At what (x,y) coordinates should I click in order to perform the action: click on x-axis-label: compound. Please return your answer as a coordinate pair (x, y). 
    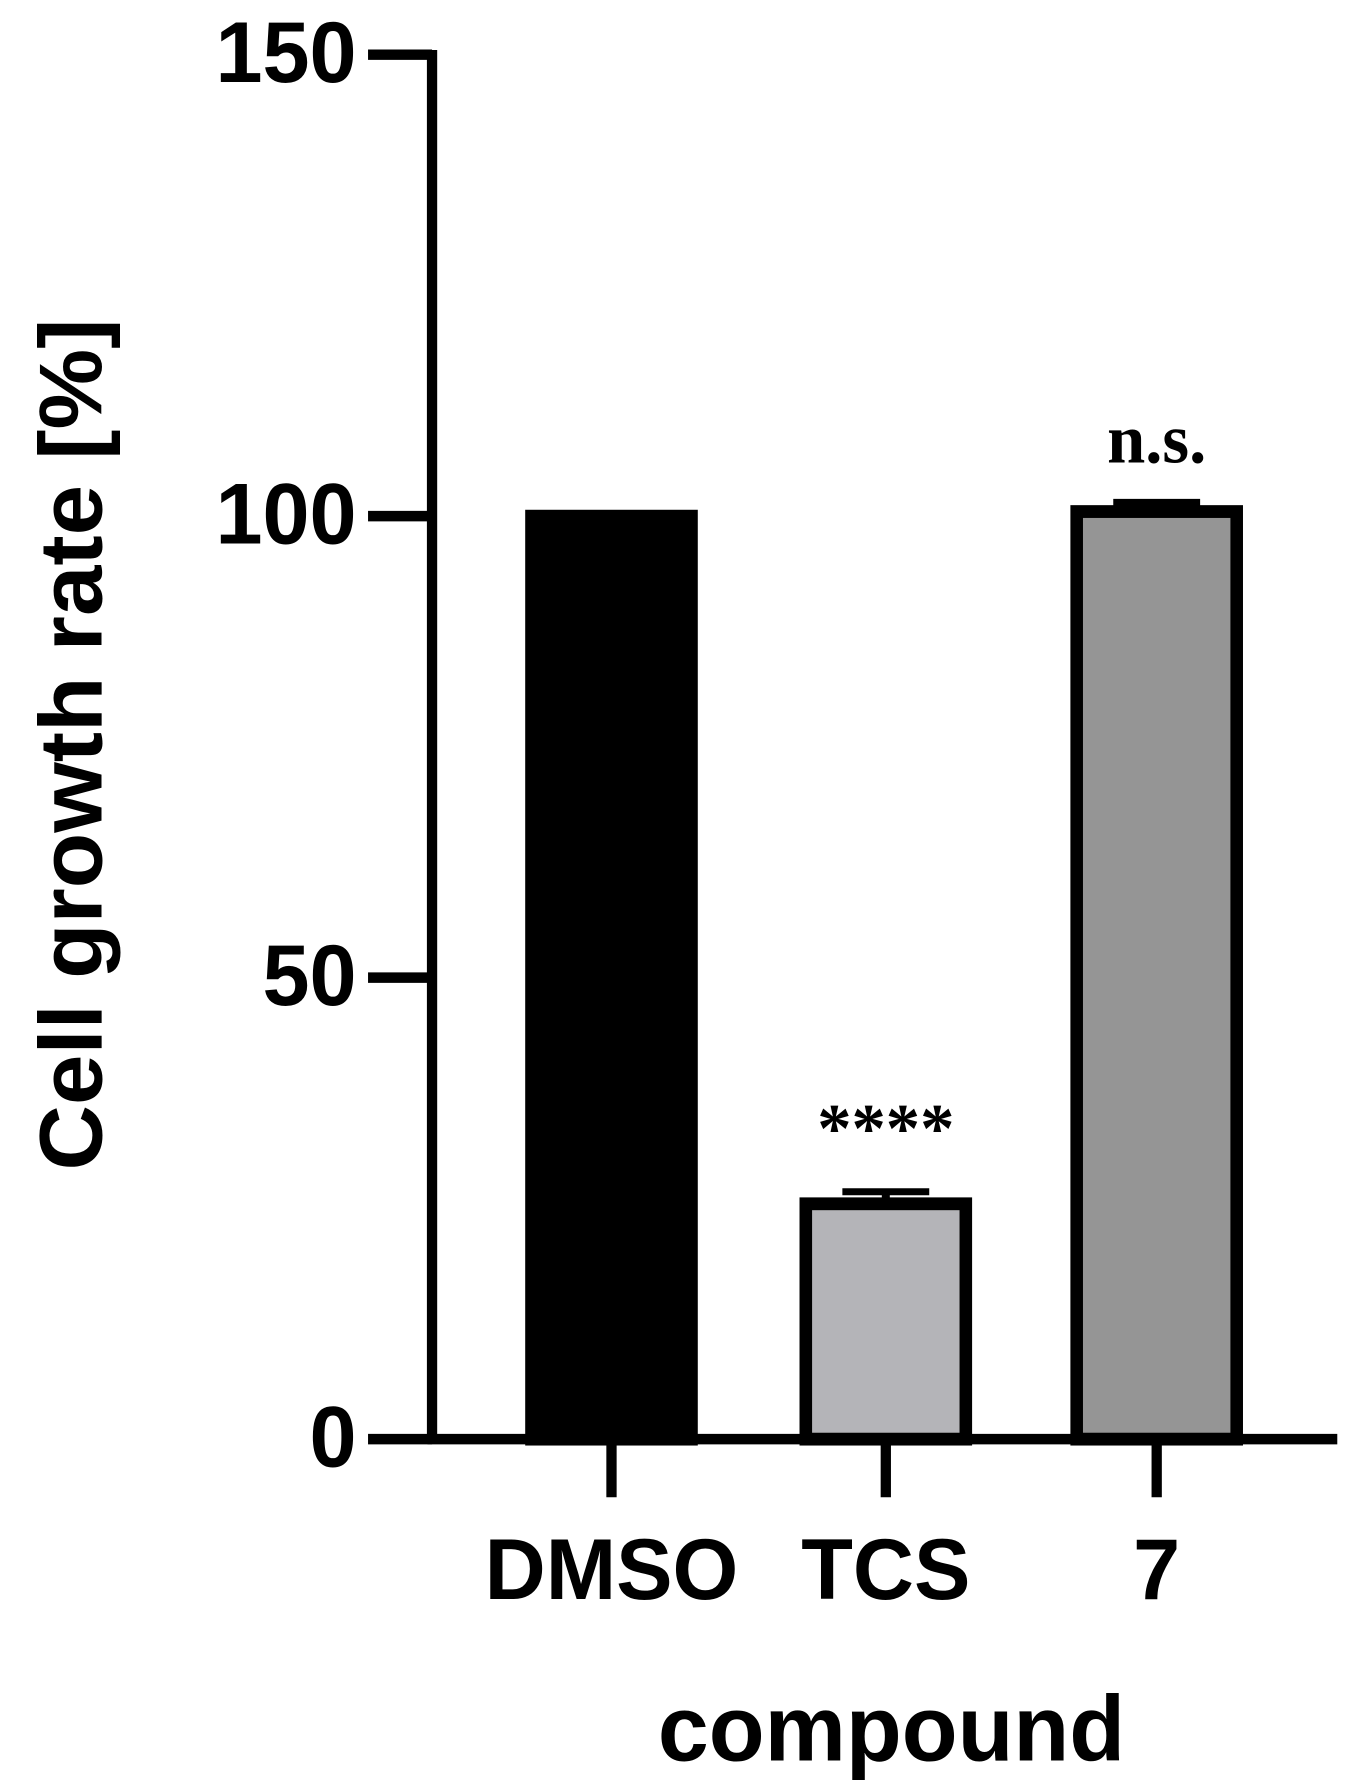
    Looking at the image, I should click on (891, 1728).